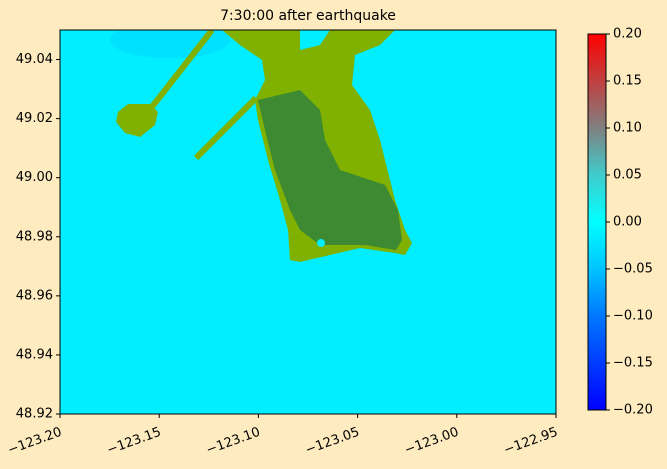  Describe the element at coordinates (627, 128) in the screenshot. I see `colorbar-tick-label: 0.10` at that location.